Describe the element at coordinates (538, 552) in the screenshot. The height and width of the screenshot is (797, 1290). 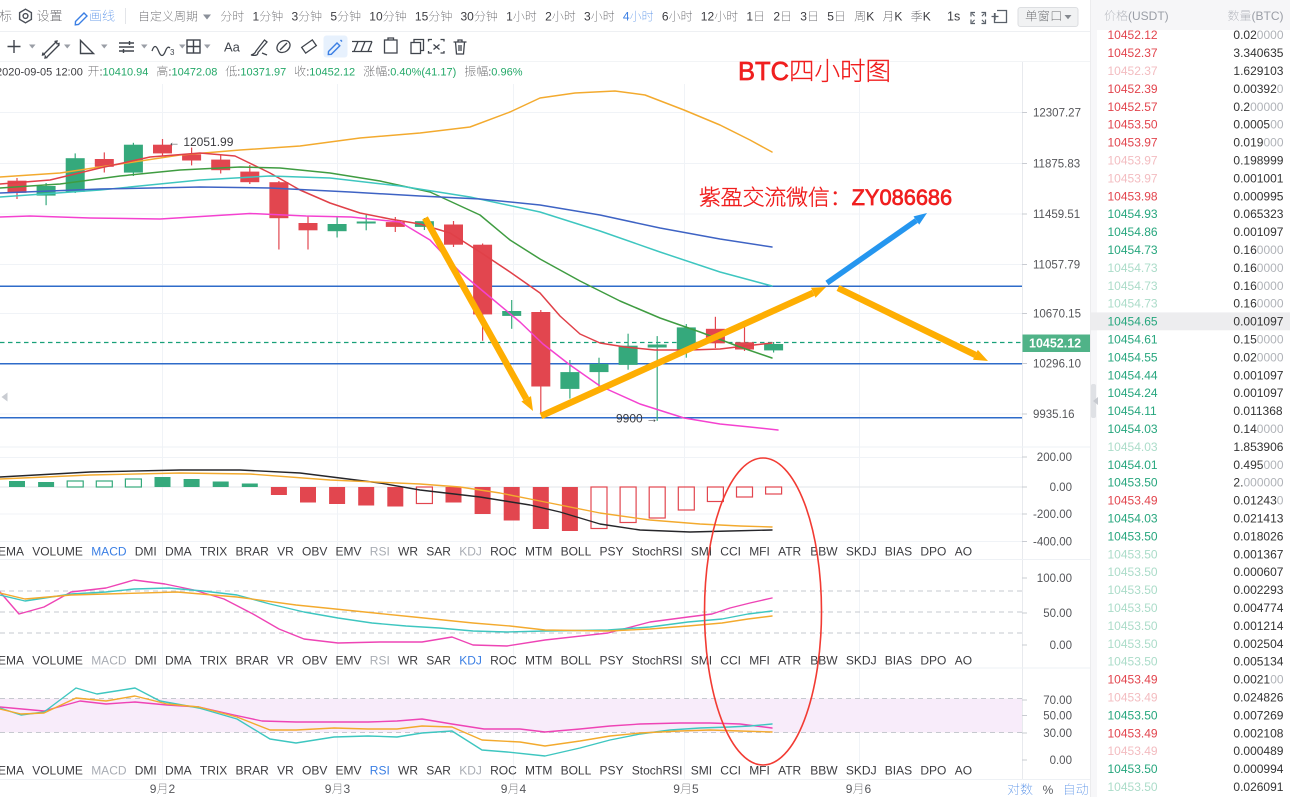
I see `svg-text: MTM` at that location.